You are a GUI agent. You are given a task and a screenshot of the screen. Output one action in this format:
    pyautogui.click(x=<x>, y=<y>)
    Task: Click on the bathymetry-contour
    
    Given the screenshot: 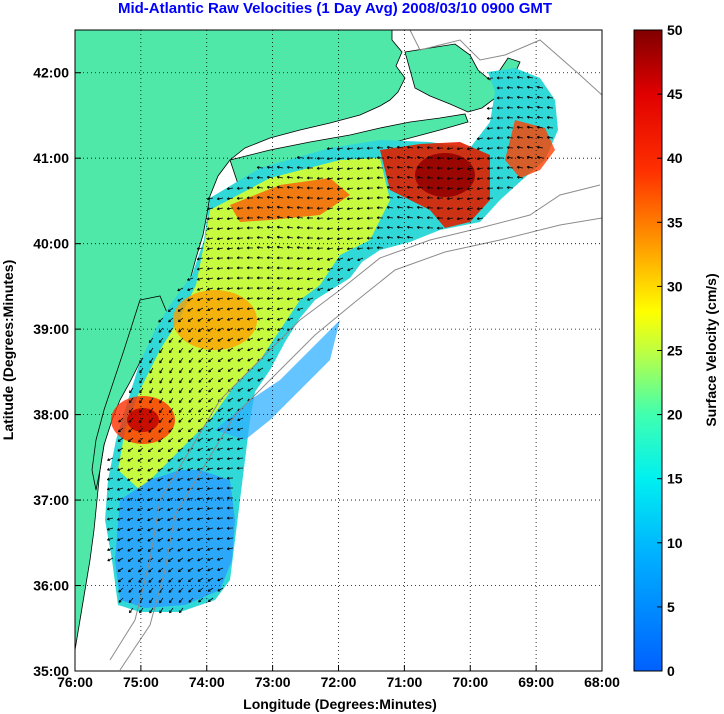 What is the action you would take?
    pyautogui.click(x=505, y=63)
    